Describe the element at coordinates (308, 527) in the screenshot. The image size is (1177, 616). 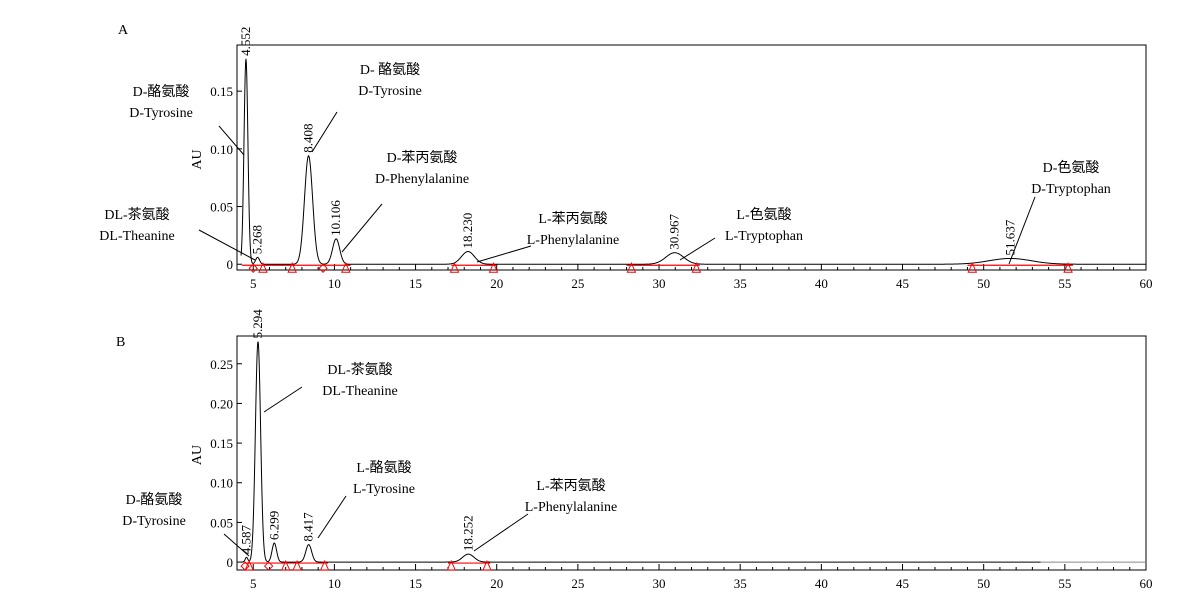
I see `peak-rt-label: 8.417` at that location.